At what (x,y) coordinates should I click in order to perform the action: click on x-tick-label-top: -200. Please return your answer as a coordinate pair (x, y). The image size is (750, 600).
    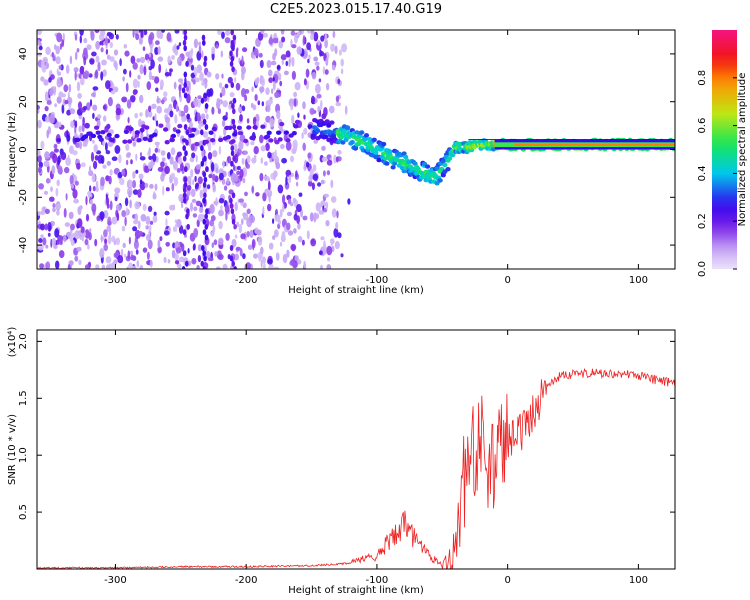
    Looking at the image, I should click on (246, 280).